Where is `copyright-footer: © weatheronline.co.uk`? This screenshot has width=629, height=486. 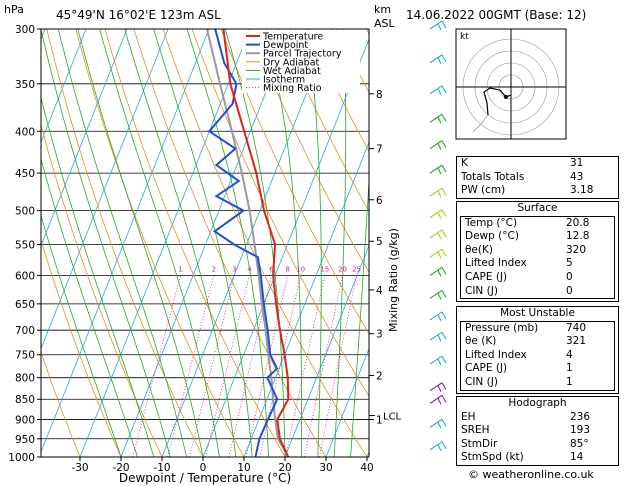 copyright-footer: © weatheronline.co.uk is located at coordinates (531, 474).